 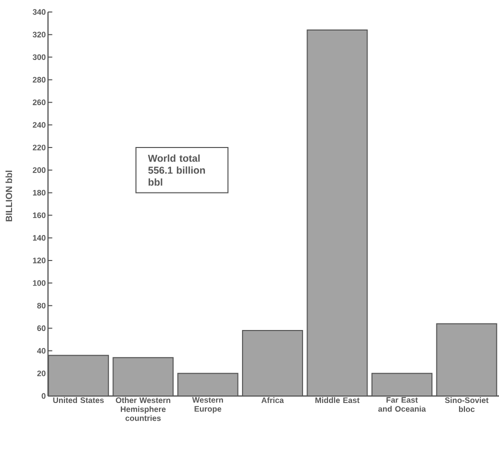 I want to click on annotation: World total 556.1 billion bbl, so click(x=176, y=170).